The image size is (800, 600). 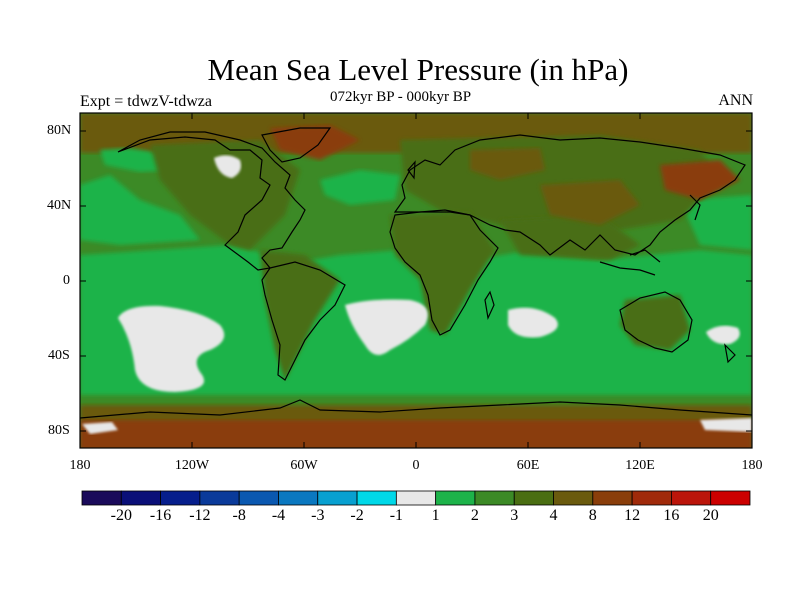 I want to click on lat-label-40s: 40S, so click(x=59, y=355).